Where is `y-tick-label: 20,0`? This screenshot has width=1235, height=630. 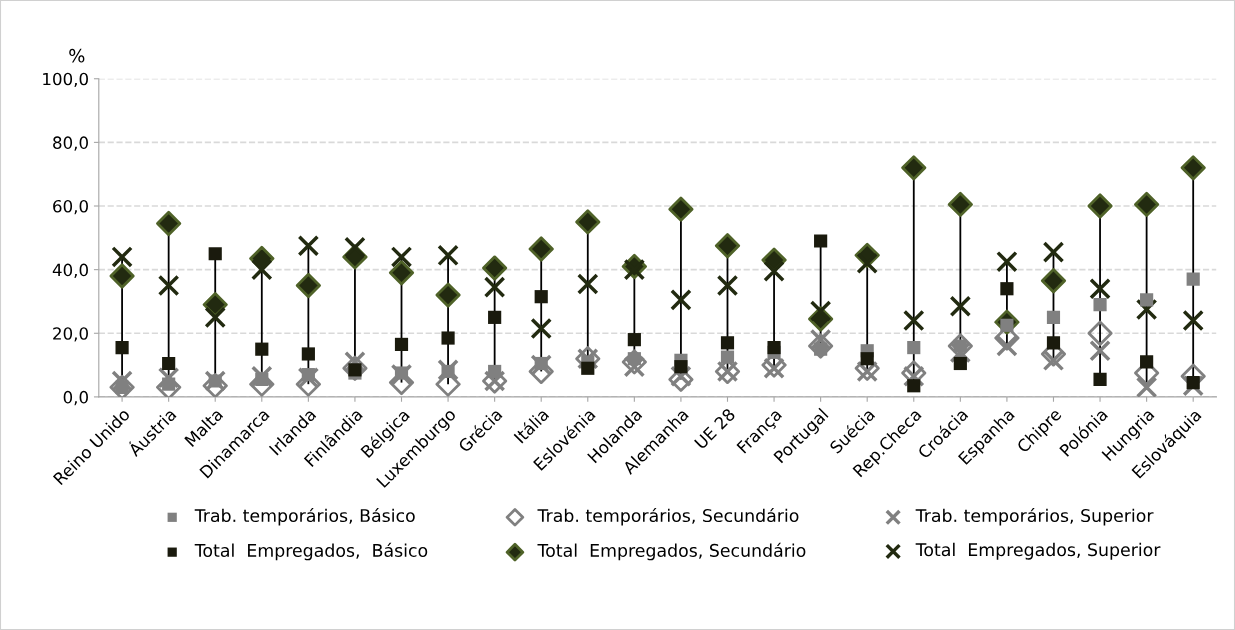 y-tick-label: 20,0 is located at coordinates (70, 334).